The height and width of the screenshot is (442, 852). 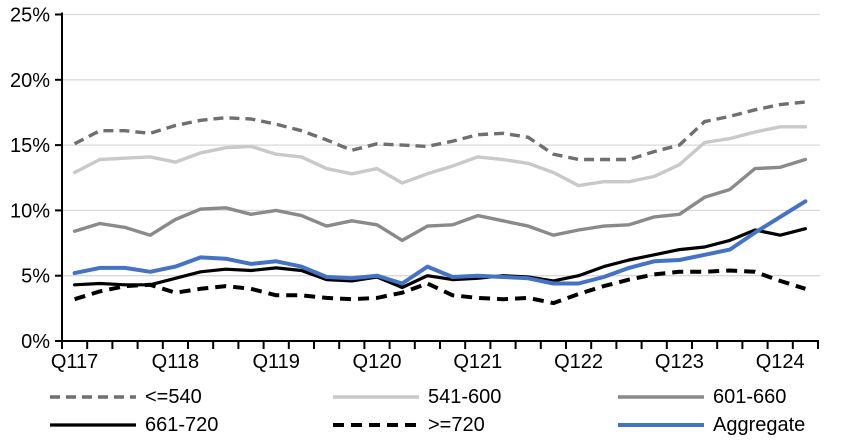 I want to click on x-axis-label: Q121, so click(x=477, y=362).